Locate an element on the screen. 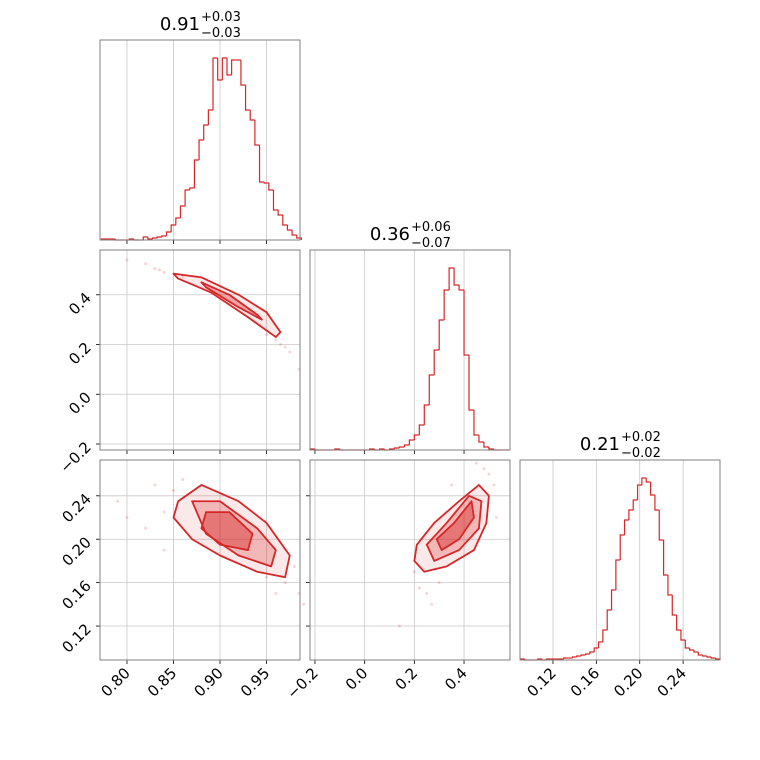 This screenshot has width=760, height=760. title: 0.36 is located at coordinates (390, 234).